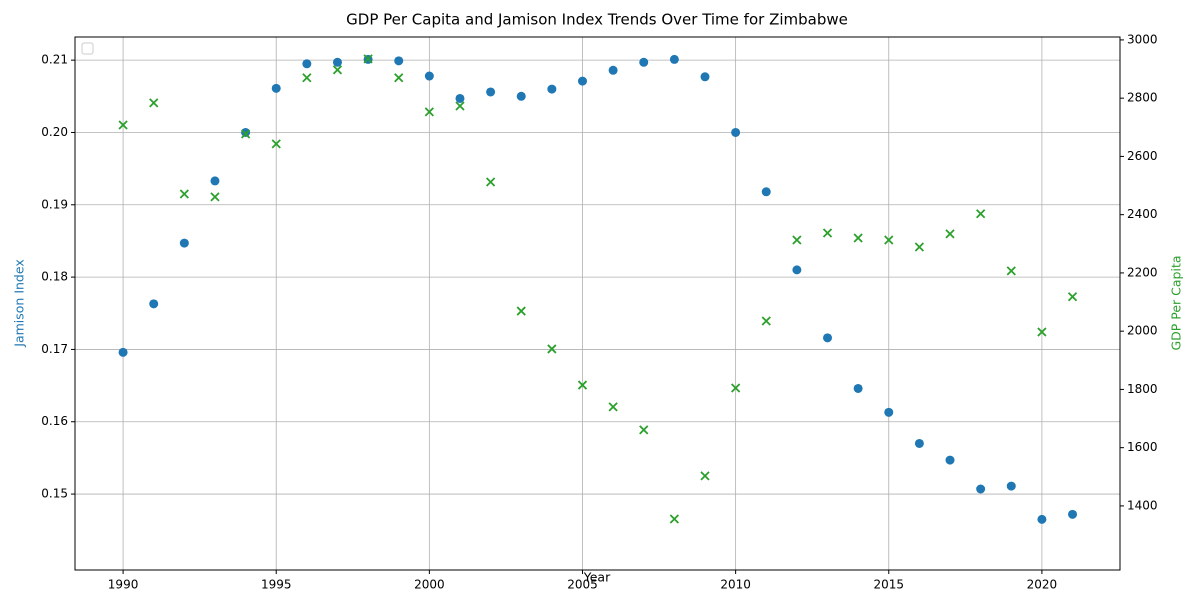  Describe the element at coordinates (1142, 98) in the screenshot. I see `y2-tick-label: 2800` at that location.